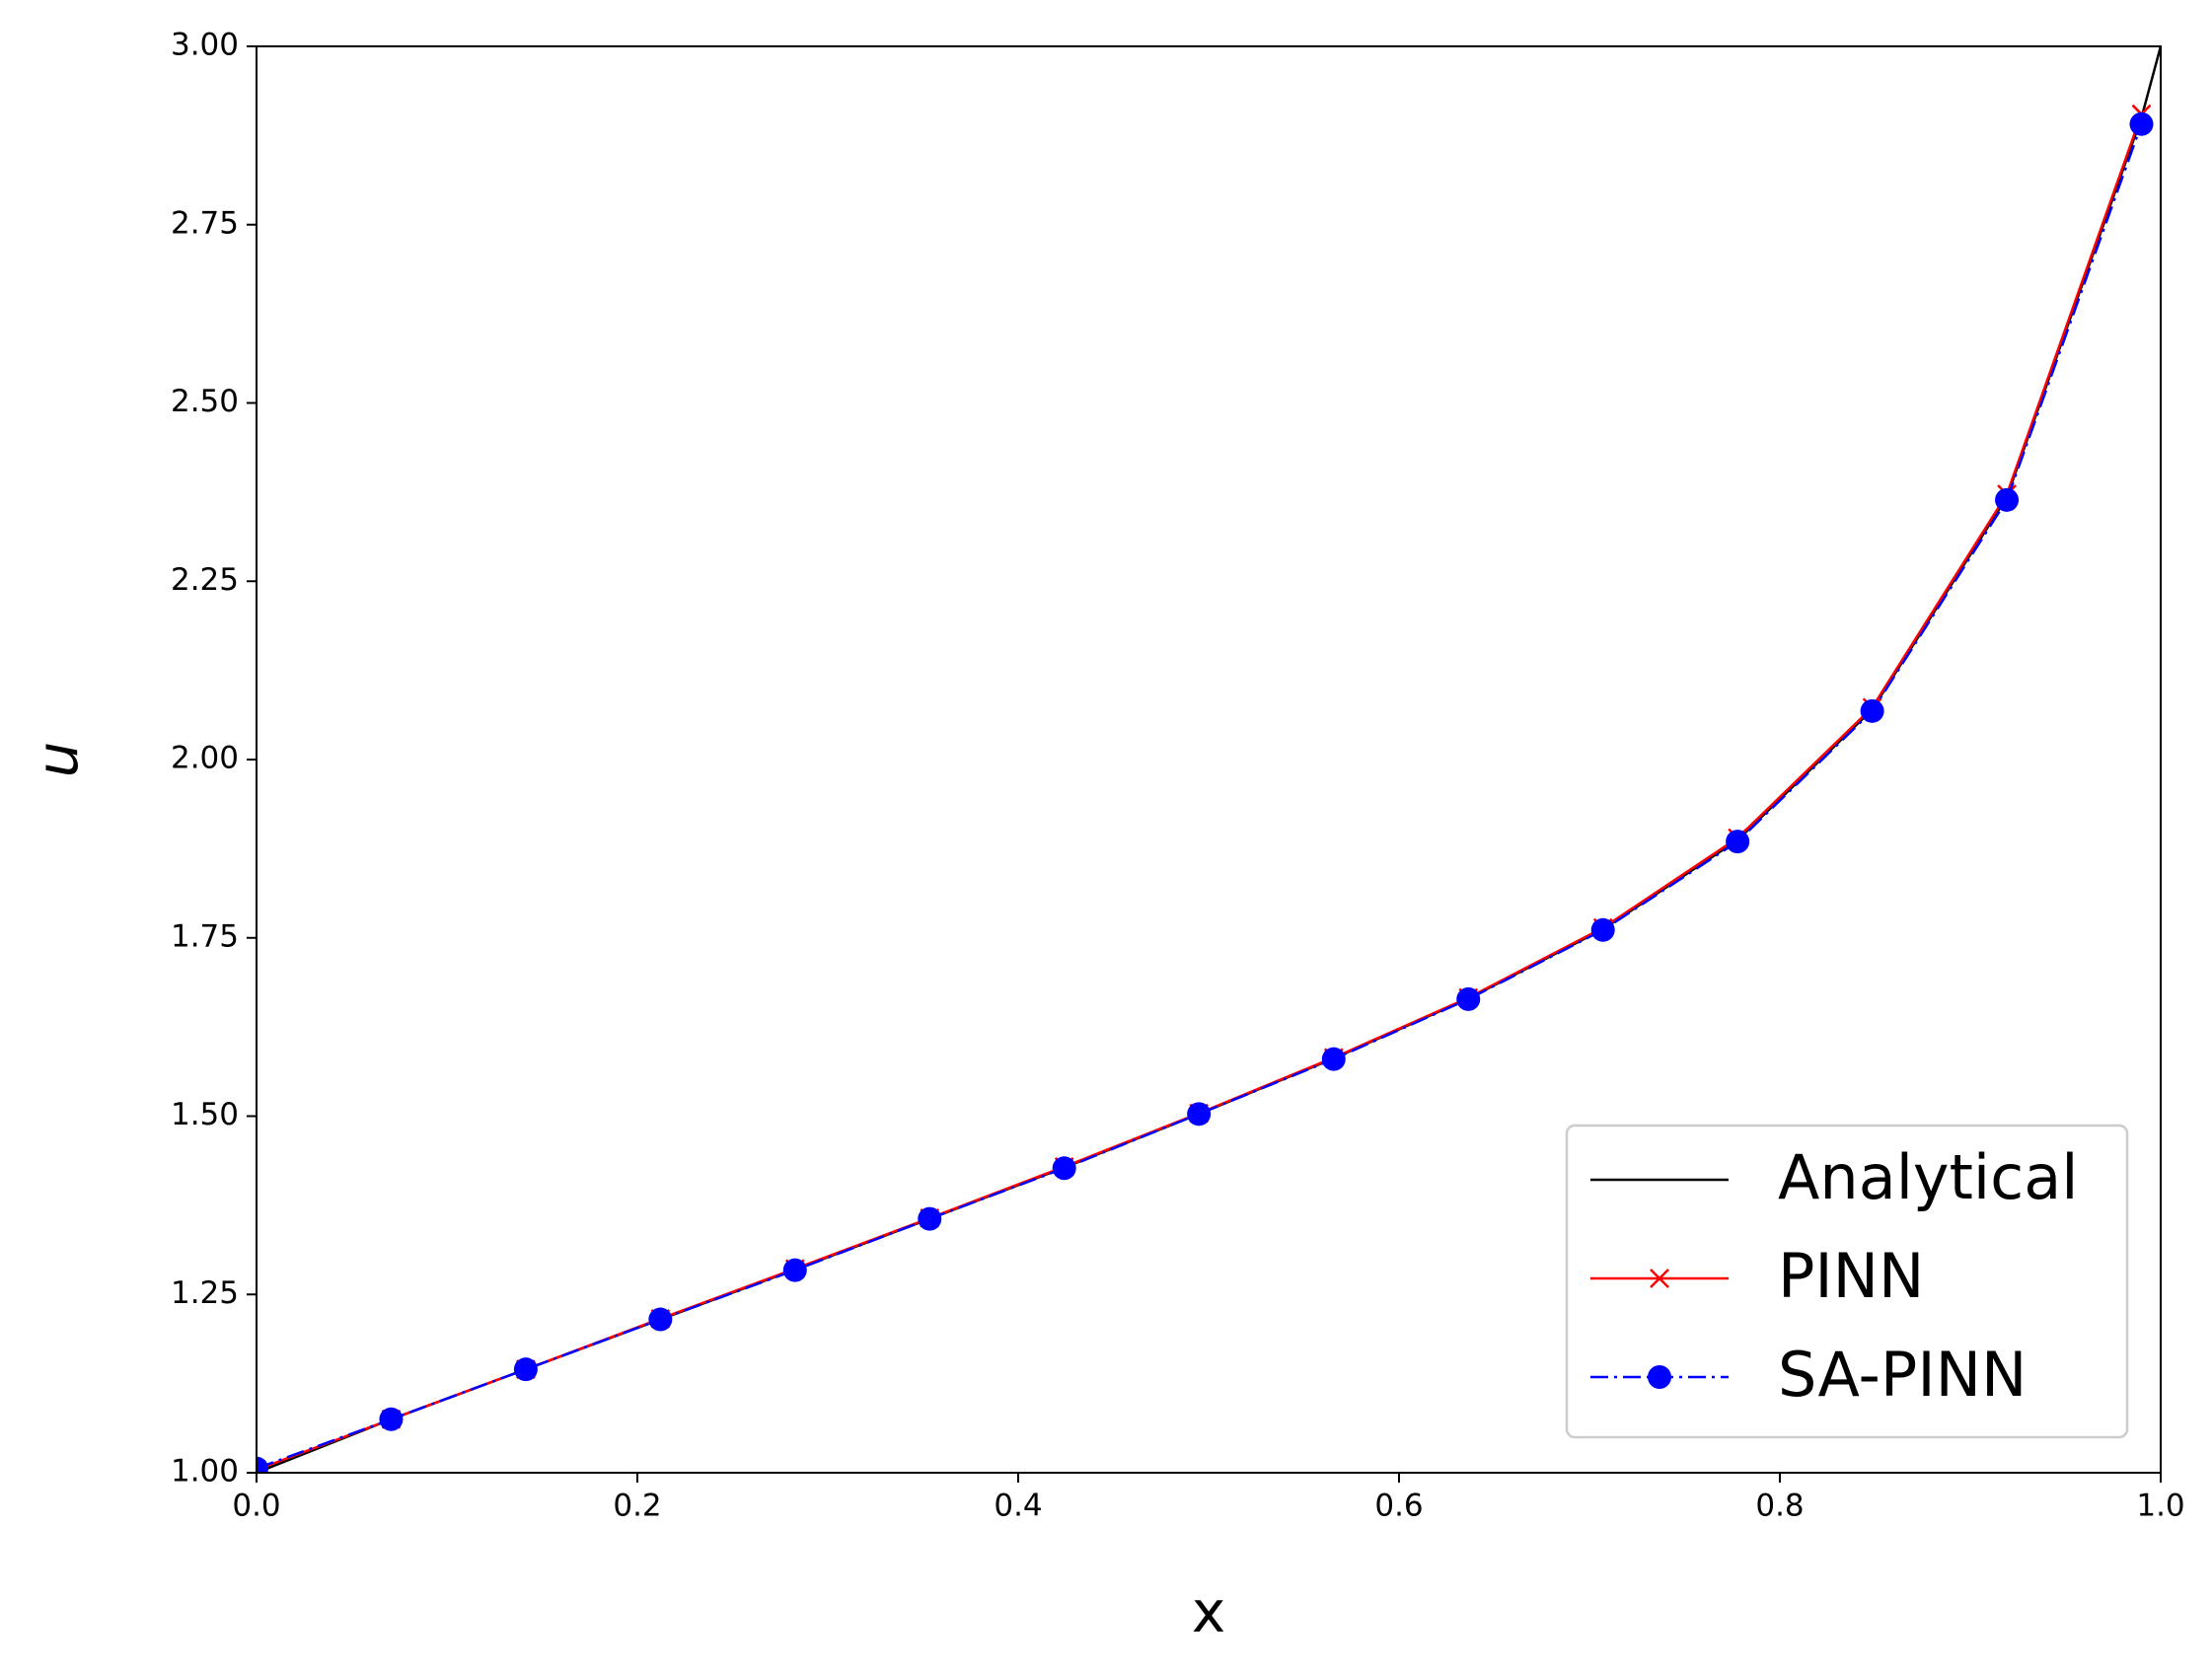 The image size is (2212, 1672). I want to click on x-tick-label: 0.4, so click(1018, 1506).